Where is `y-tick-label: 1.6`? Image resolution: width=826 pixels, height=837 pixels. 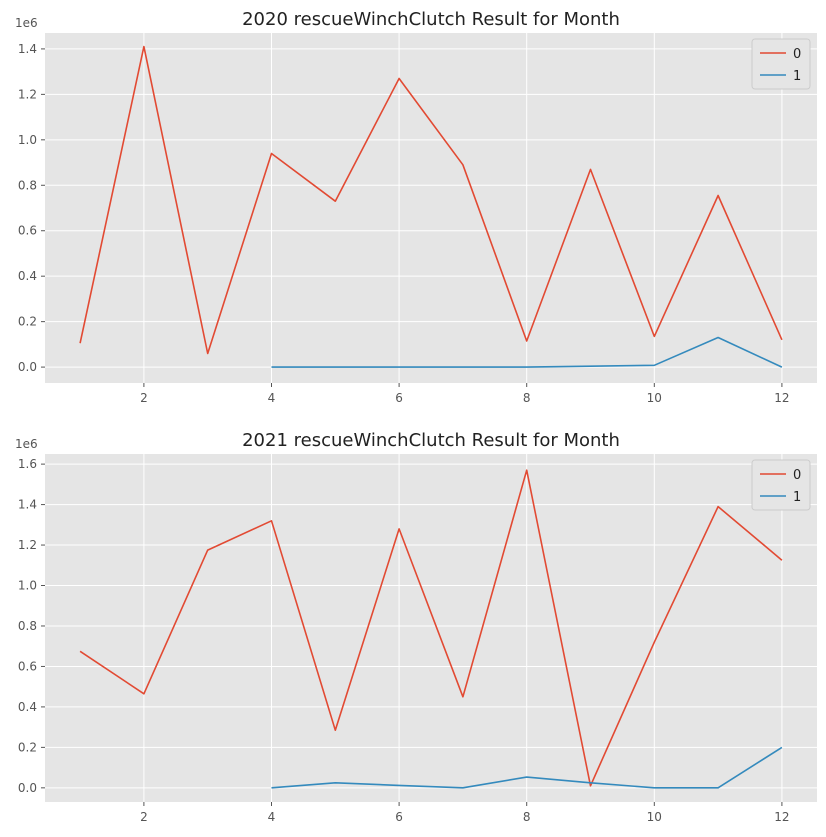 y-tick-label: 1.6 is located at coordinates (27, 464).